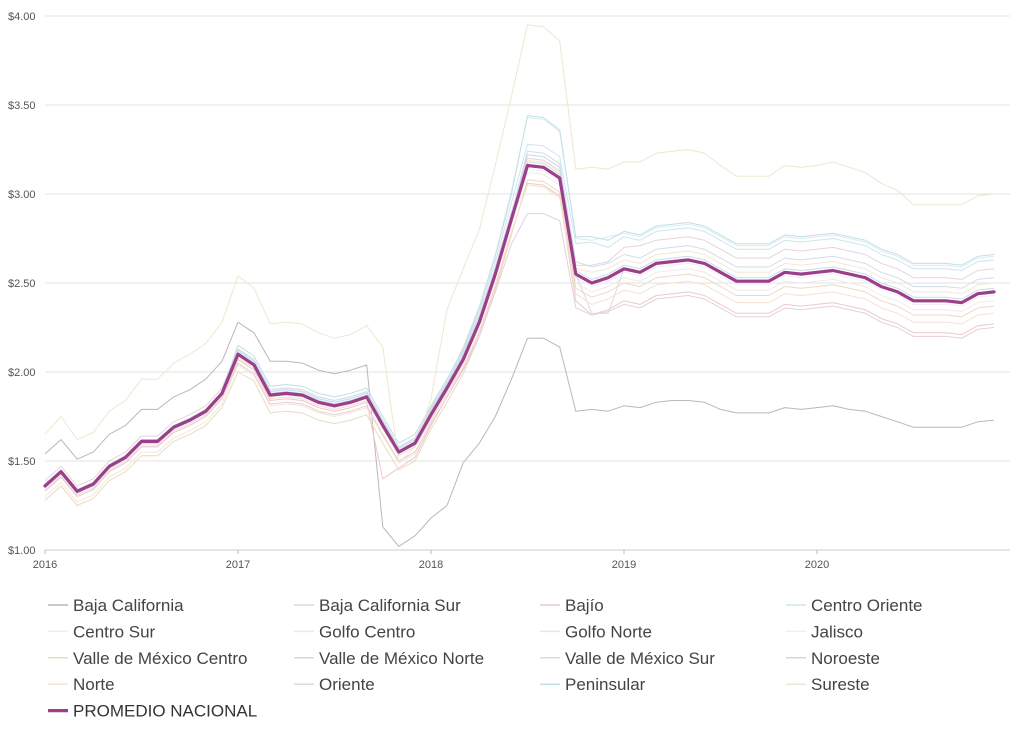 Image resolution: width=1024 pixels, height=735 pixels. I want to click on x-tick-label: 2019, so click(624, 565).